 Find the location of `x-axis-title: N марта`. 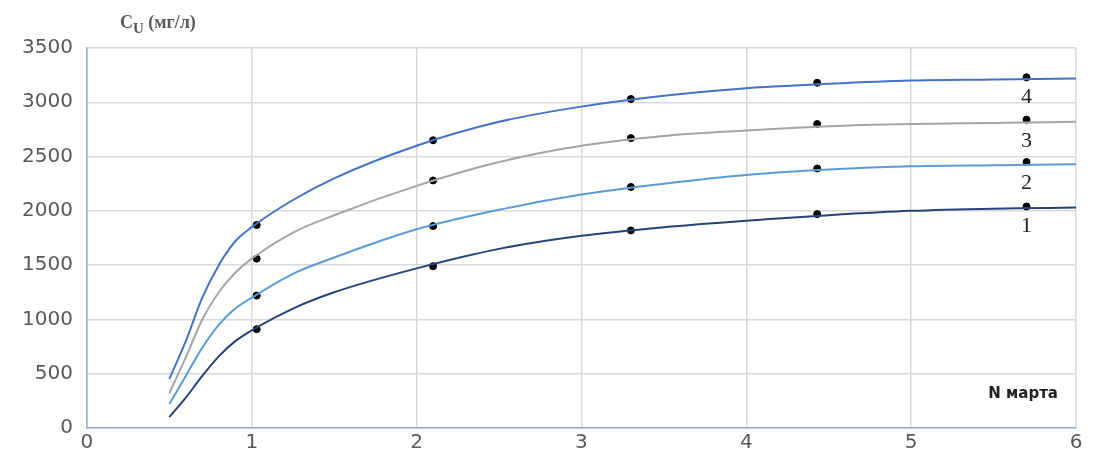

x-axis-title: N марта is located at coordinates (1023, 393).